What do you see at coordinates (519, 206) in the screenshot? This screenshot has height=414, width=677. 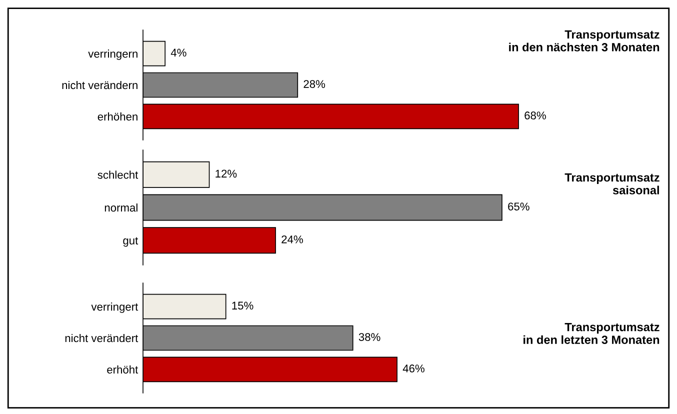 I see `data-label: 65%` at bounding box center [519, 206].